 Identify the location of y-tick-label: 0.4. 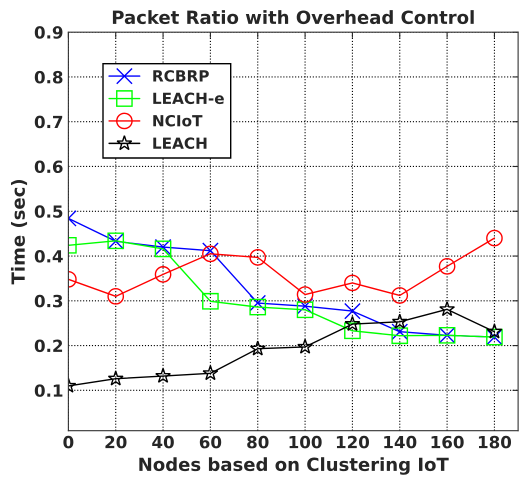
(48, 256).